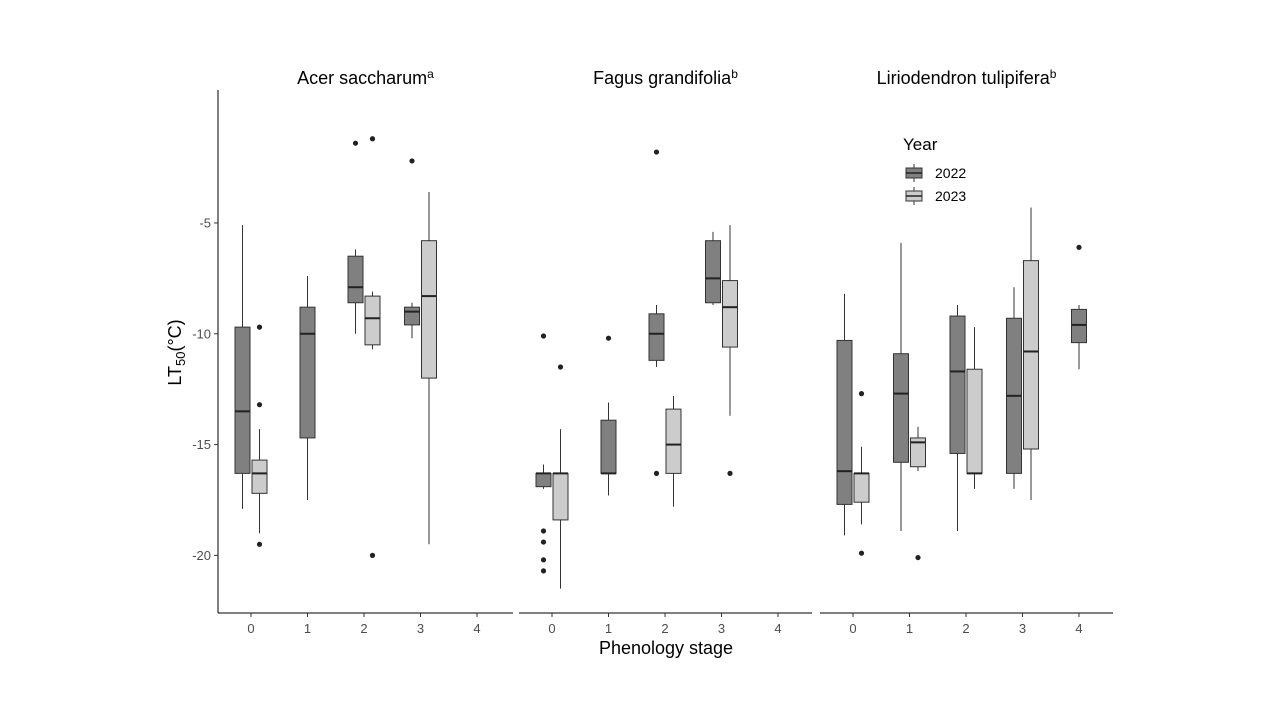 This screenshot has width=1280, height=725. Describe the element at coordinates (950, 196) in the screenshot. I see `legend-label: 2023` at that location.